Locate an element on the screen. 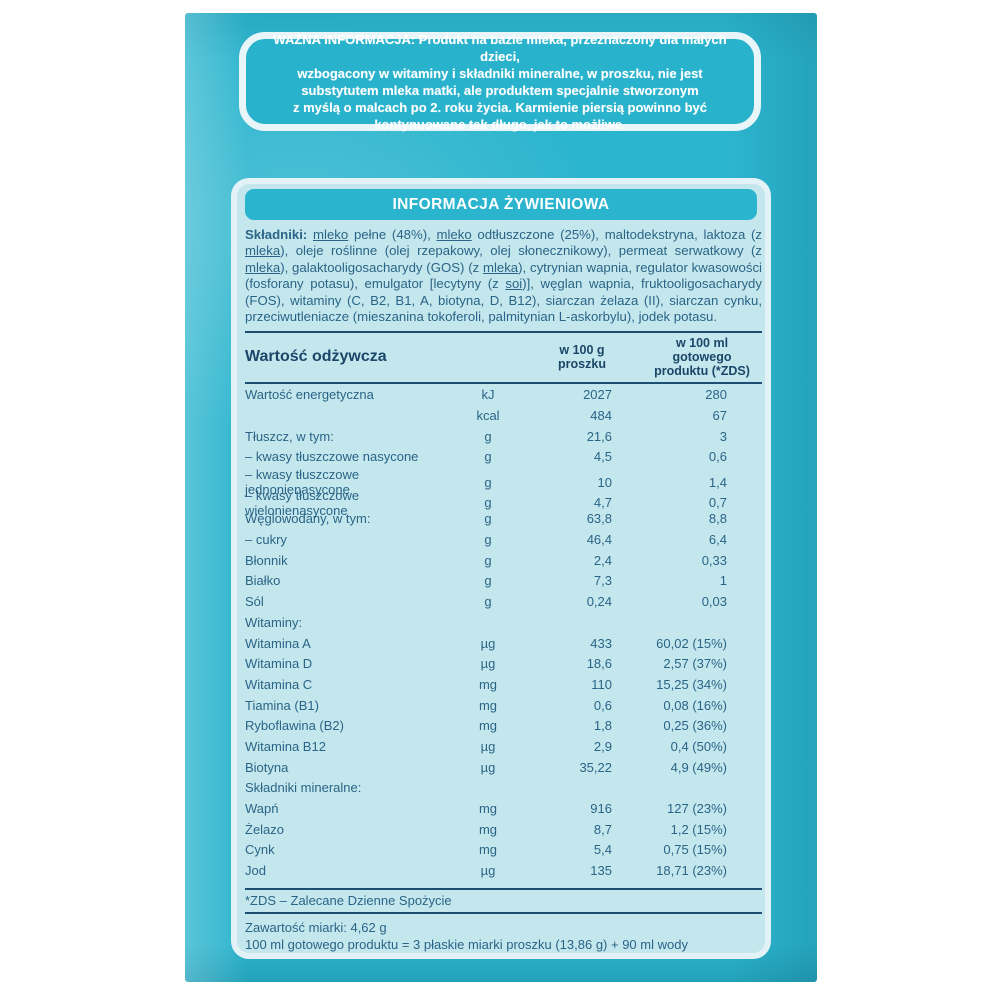 The height and width of the screenshot is (1000, 1000). table-cell-name: Witaminy: is located at coordinates (274, 622).